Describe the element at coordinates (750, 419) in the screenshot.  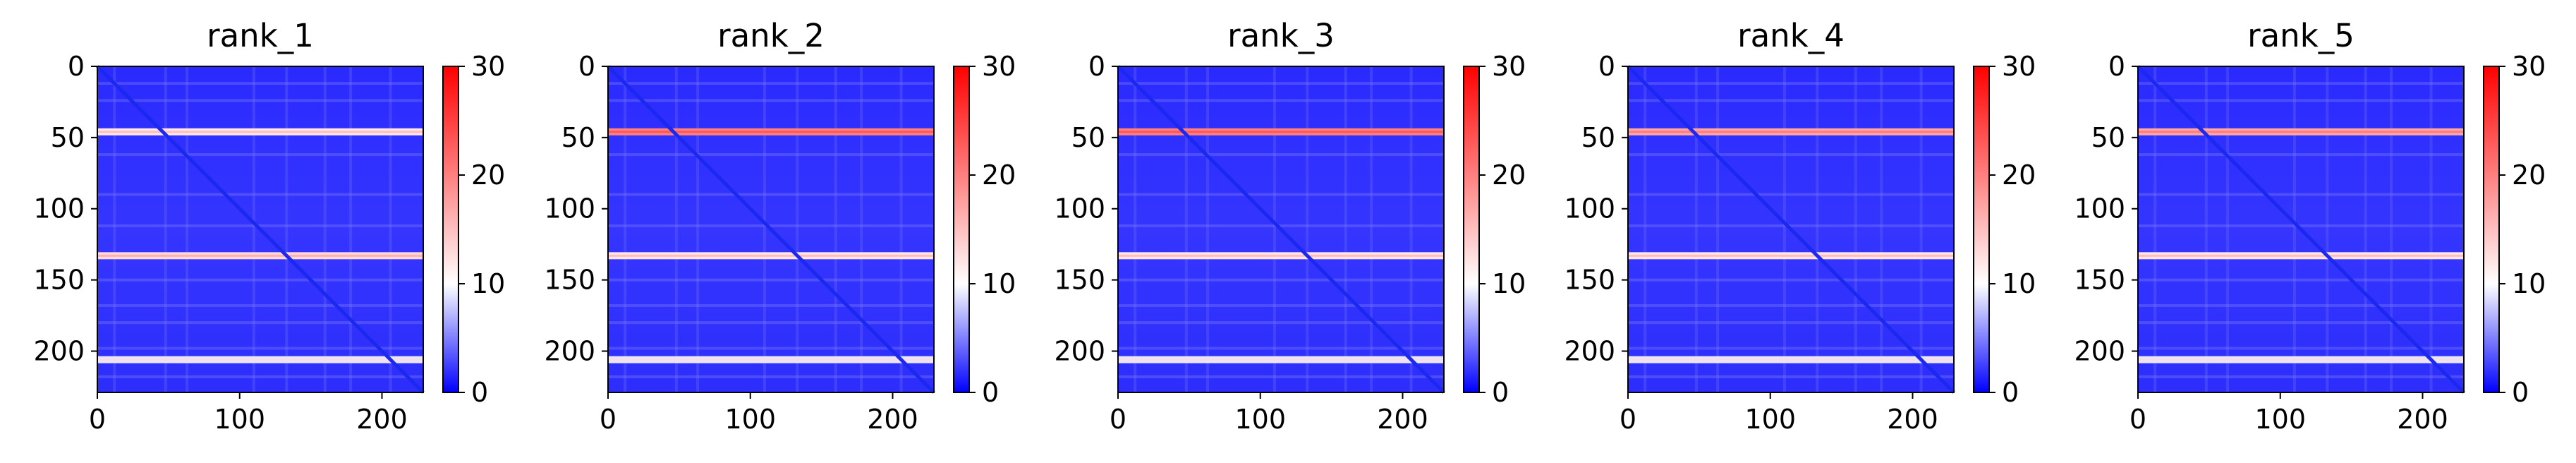
I see `x-tick-label: 100` at that location.